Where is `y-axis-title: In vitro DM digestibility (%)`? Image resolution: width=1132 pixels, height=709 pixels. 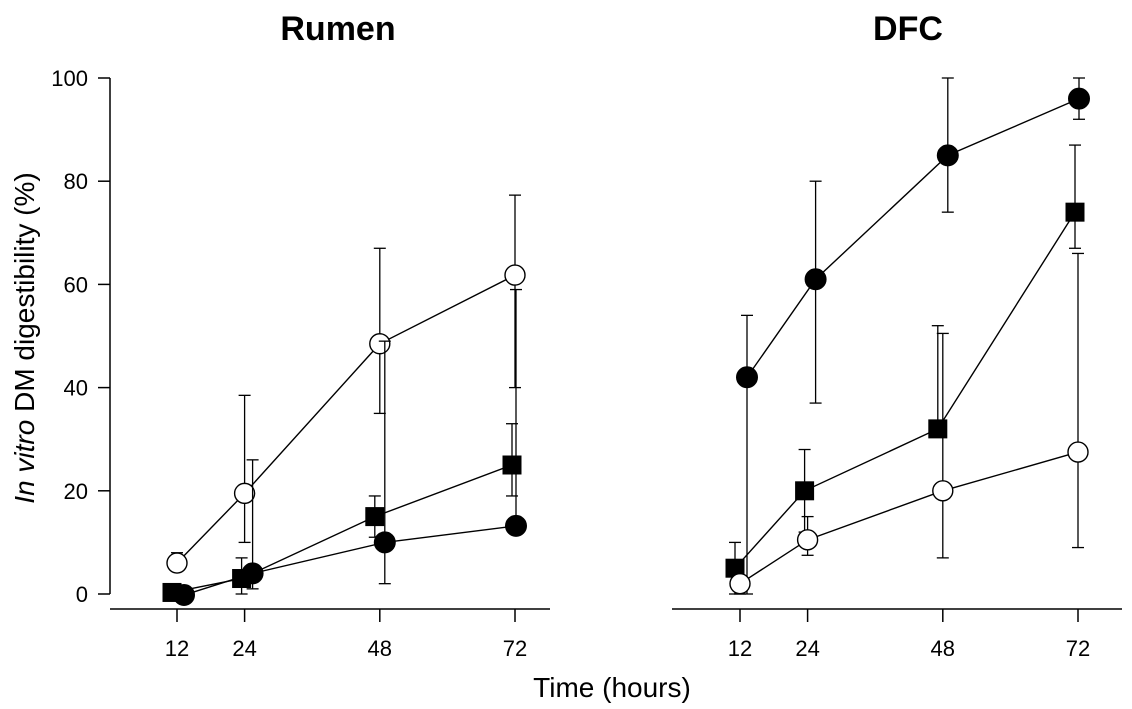
y-axis-title: In vitro DM digestibility (%) is located at coordinates (24, 337).